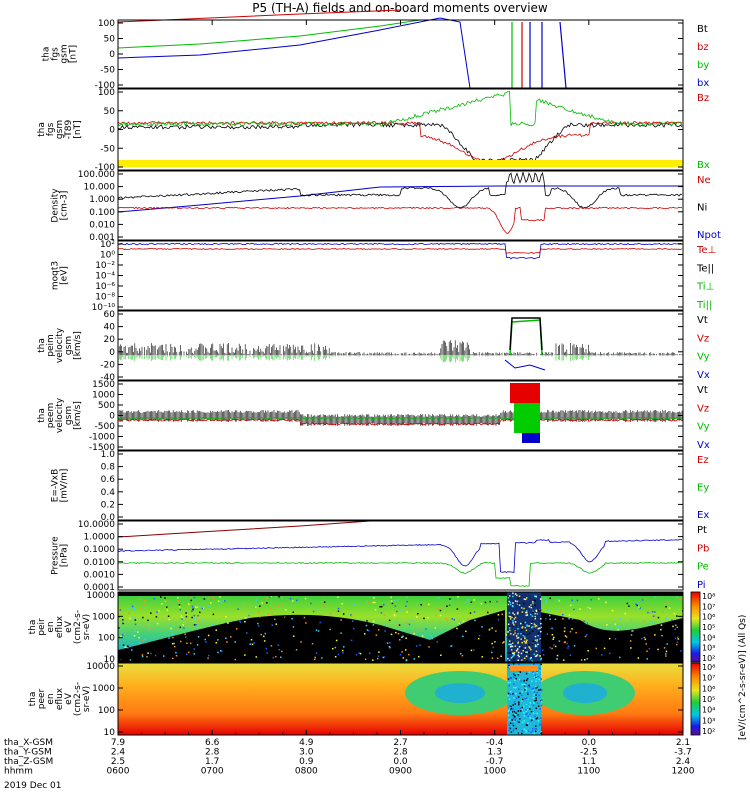 Image resolution: width=750 pixels, height=800 pixels. I want to click on x-tick-label: 6.6, so click(212, 743).